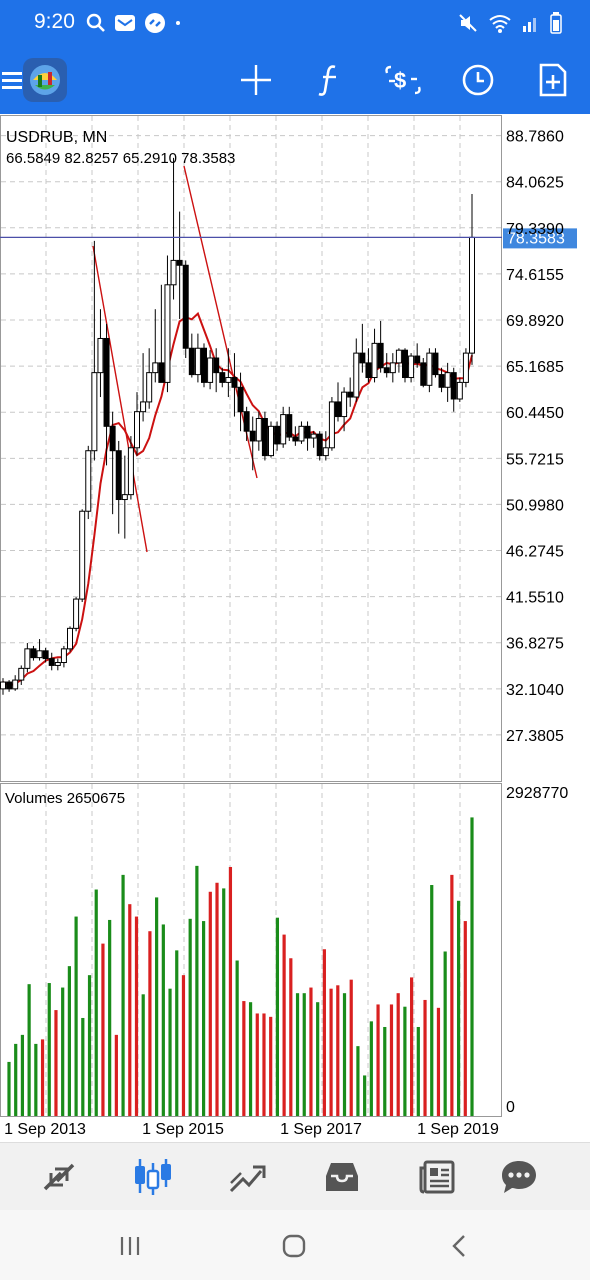 The width and height of the screenshot is (590, 1280). I want to click on recents-icon, so click(130, 1246).